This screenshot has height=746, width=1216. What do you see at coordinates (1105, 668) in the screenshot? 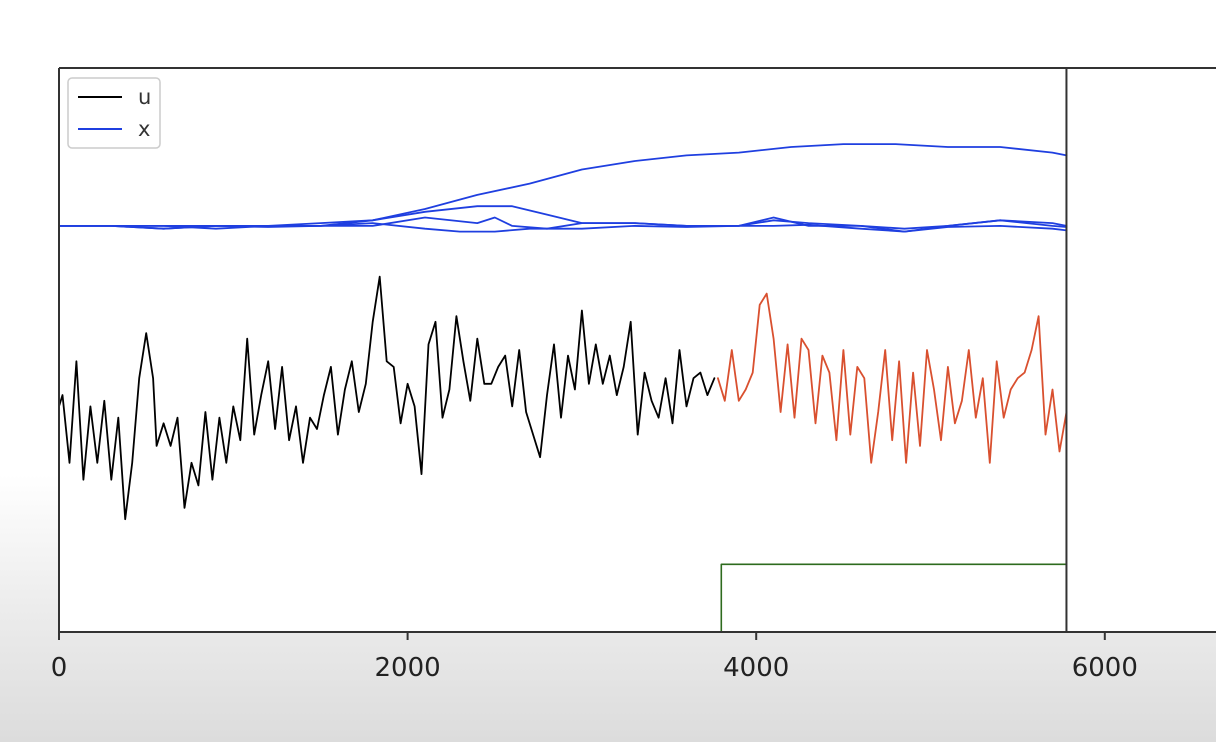
I see `x-tick-label: 6000` at bounding box center [1105, 668].